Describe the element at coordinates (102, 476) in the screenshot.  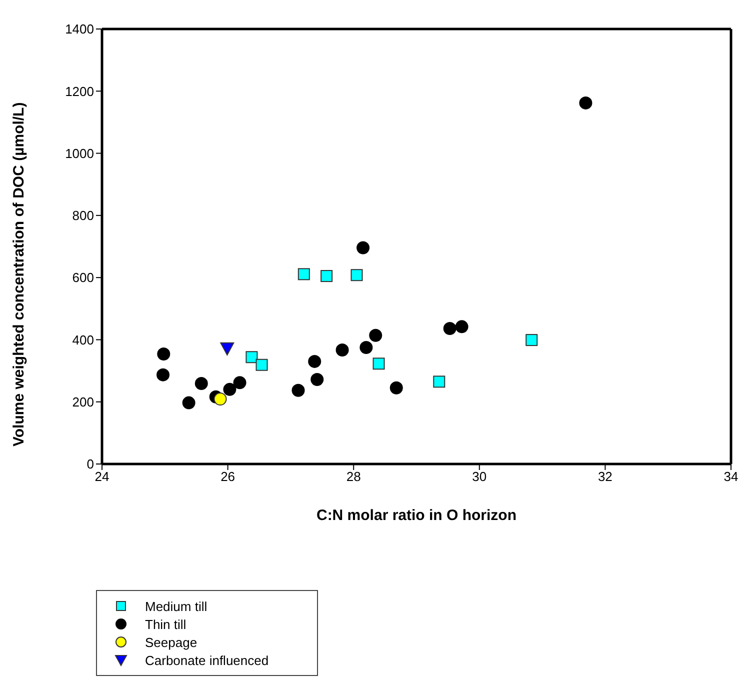
I see `x-tick-label: 24` at that location.